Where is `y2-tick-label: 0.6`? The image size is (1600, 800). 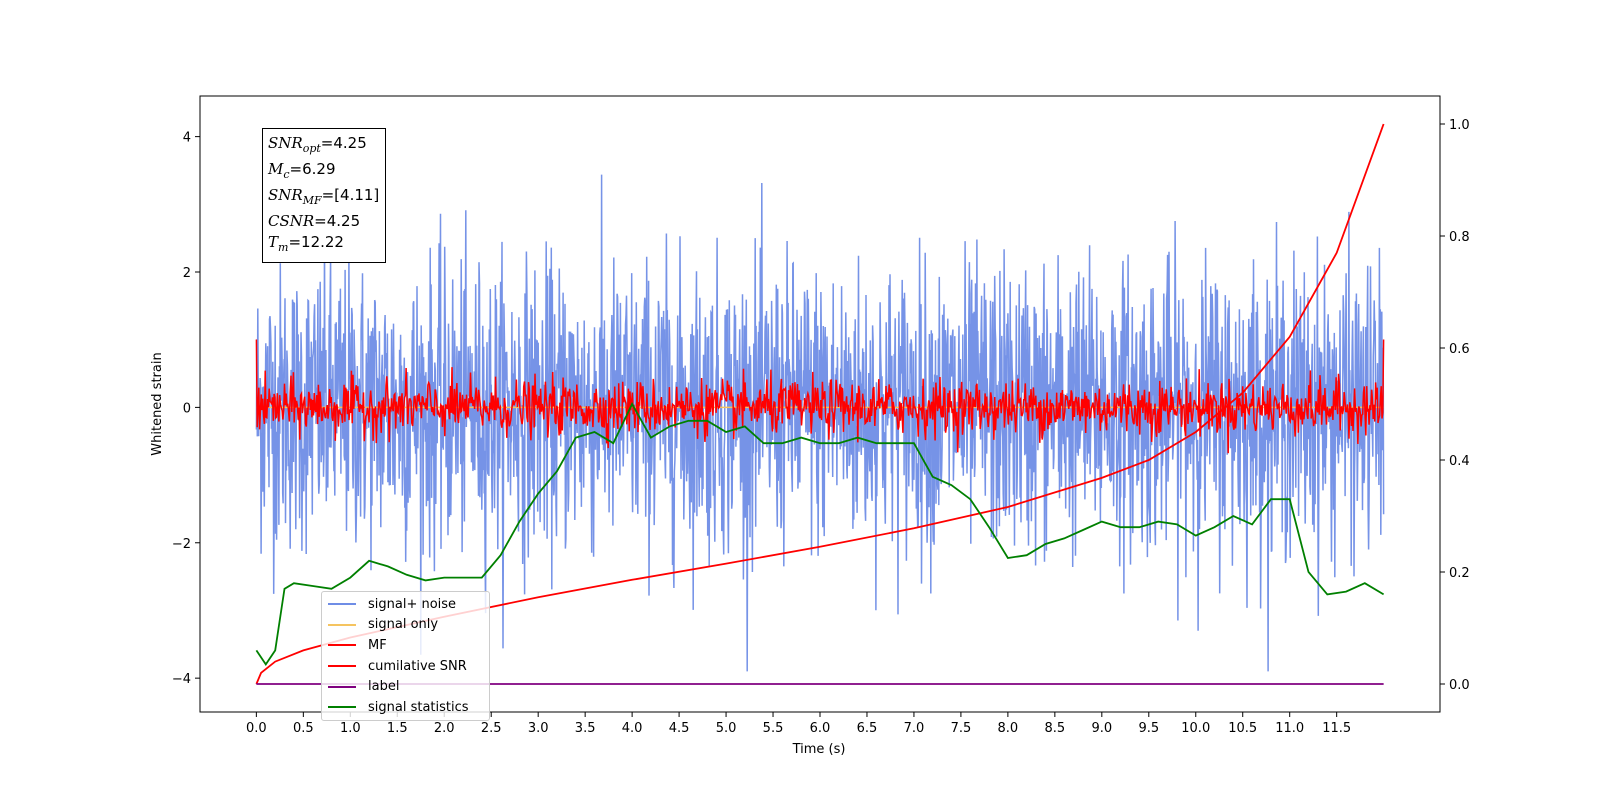
y2-tick-label: 0.6 is located at coordinates (1459, 349).